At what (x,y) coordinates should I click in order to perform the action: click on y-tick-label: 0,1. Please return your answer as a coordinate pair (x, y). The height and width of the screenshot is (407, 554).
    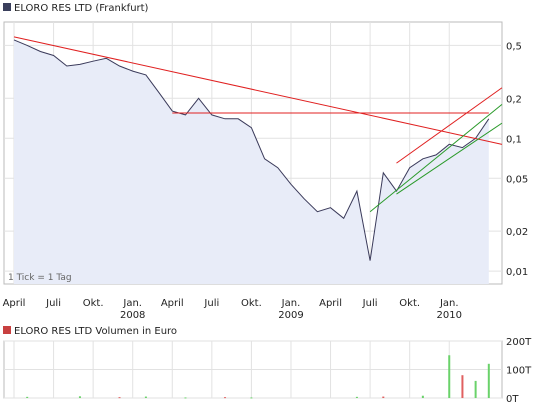
    Looking at the image, I should click on (514, 139).